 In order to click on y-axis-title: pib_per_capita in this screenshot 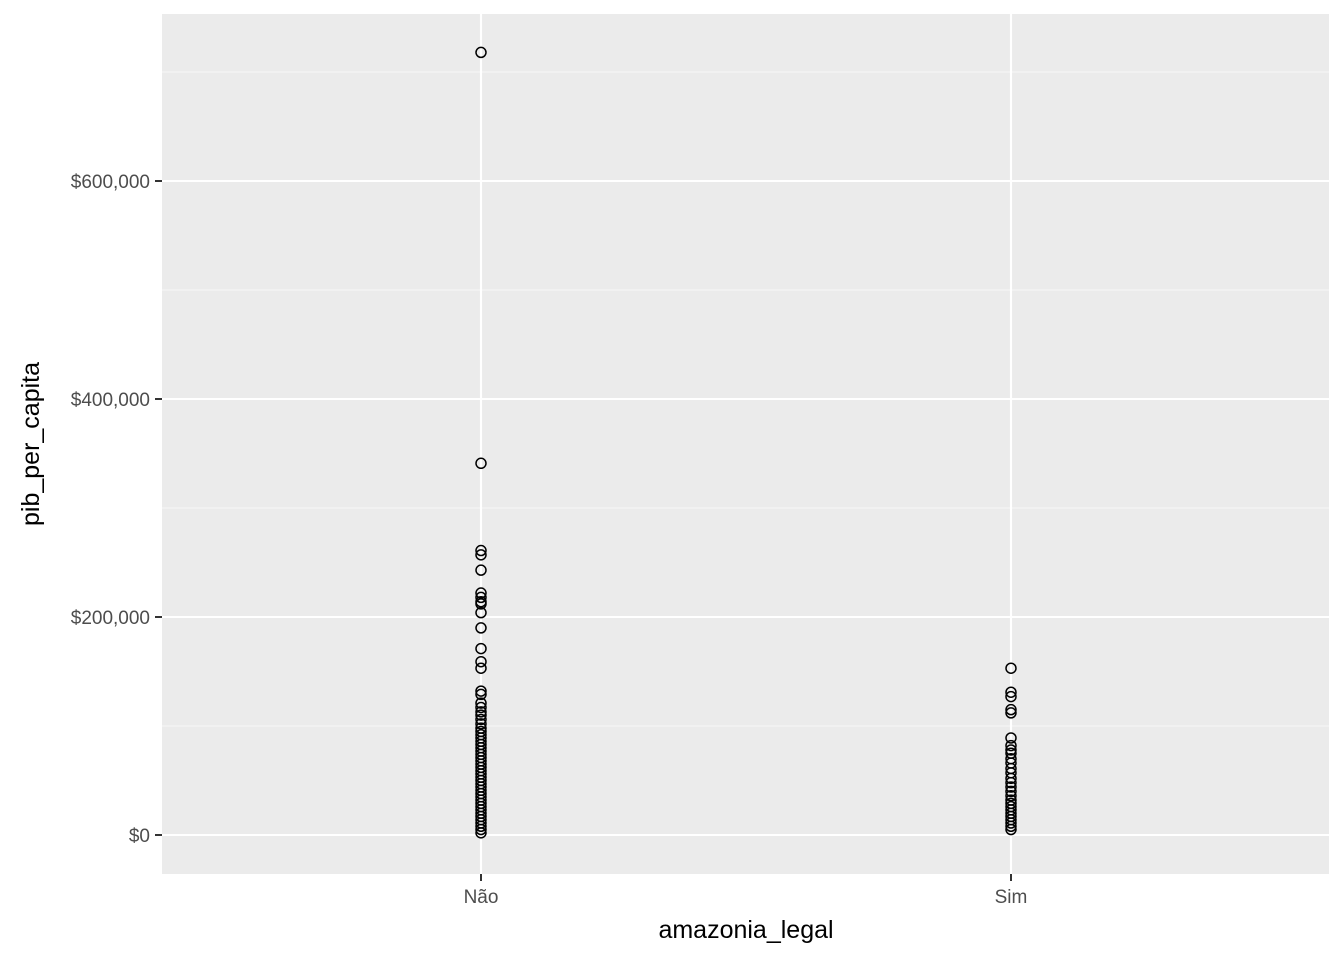, I will do `click(31, 444)`.